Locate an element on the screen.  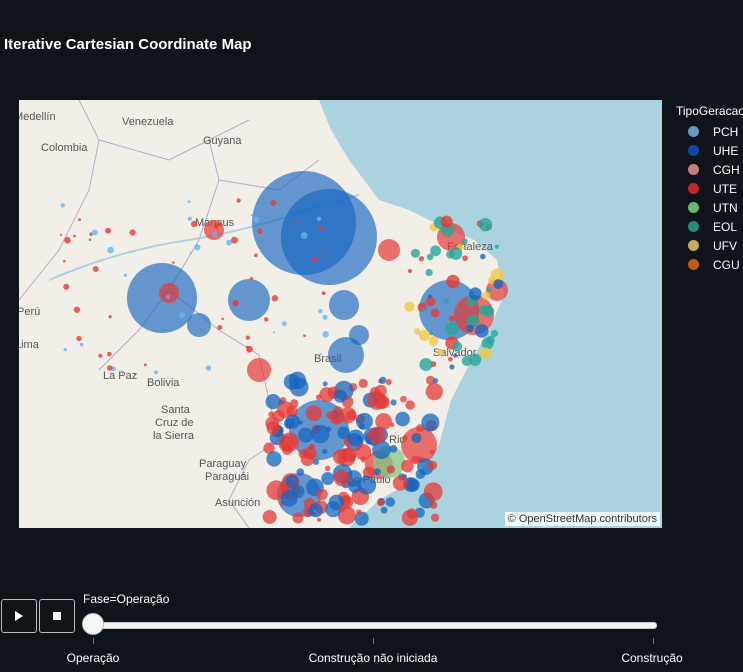
legend-item: PCH is located at coordinates (709, 131).